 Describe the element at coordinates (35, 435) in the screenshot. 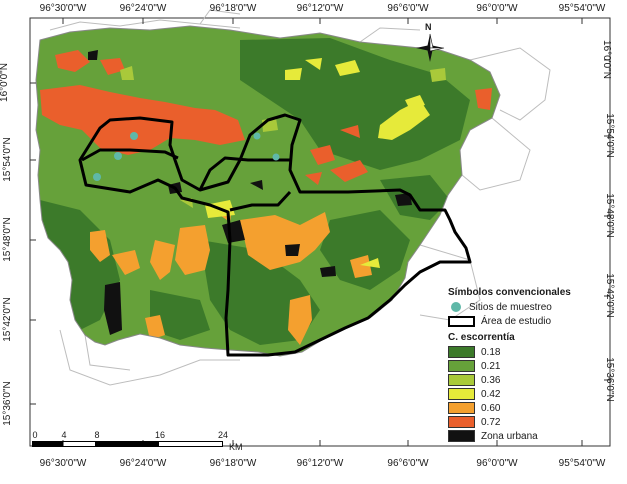

I see `scale-tick-label: 0` at that location.